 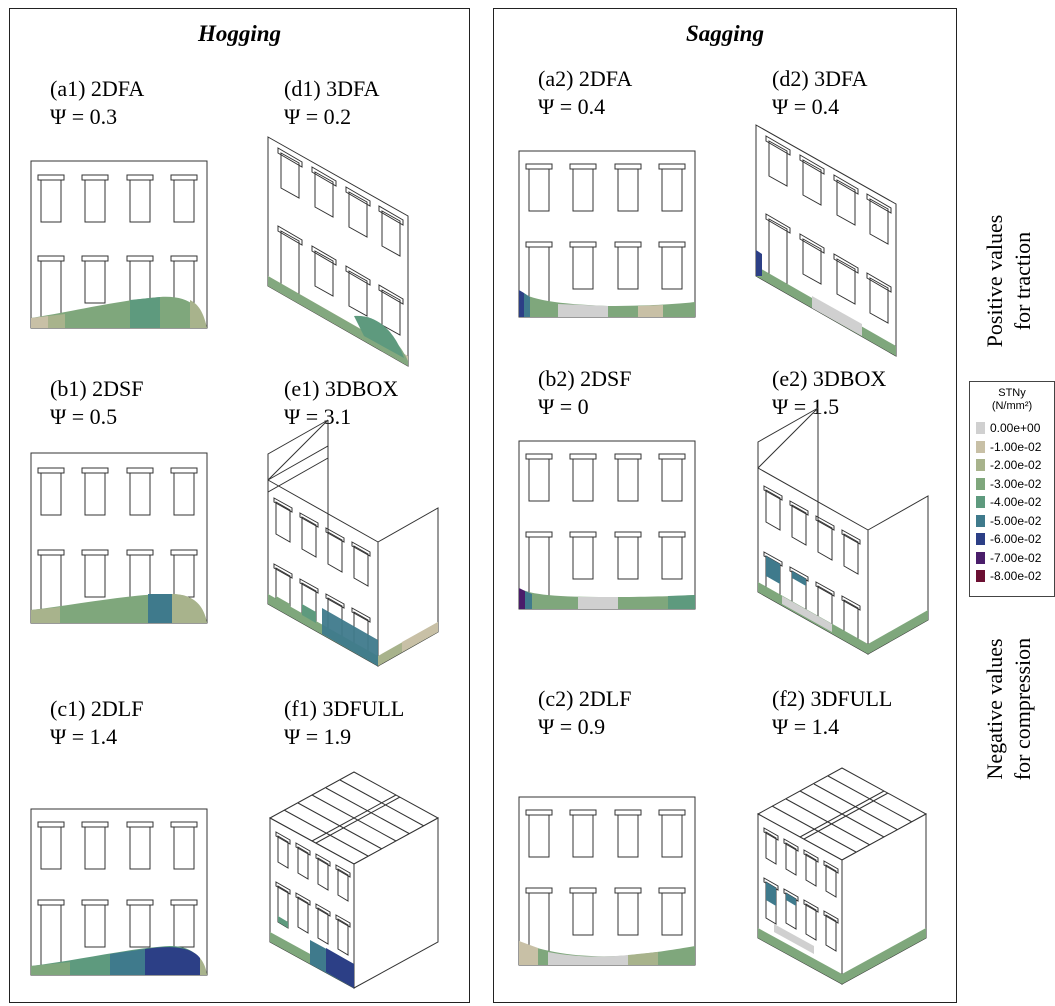 I want to click on hogging-title: Hogging, so click(x=239, y=33).